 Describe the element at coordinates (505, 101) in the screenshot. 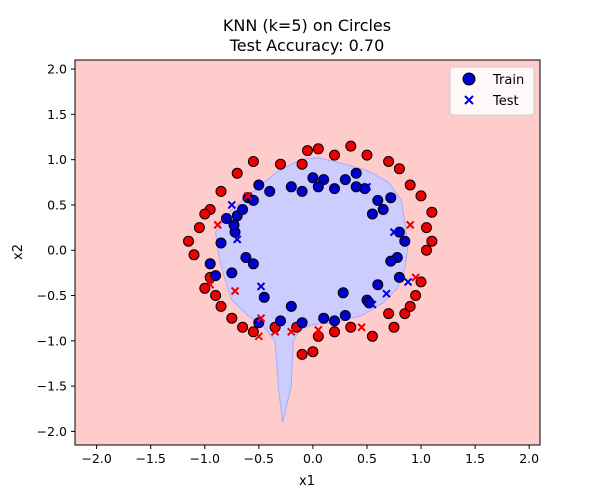

I see `legend-test-label: Test` at that location.